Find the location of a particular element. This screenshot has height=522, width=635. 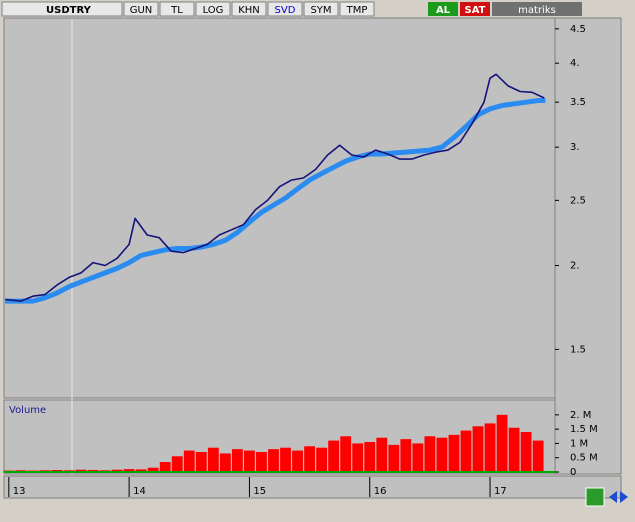

sell-label: SAT is located at coordinates (475, 10).